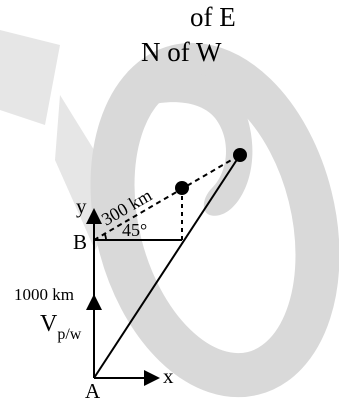 The height and width of the screenshot is (399, 339). What do you see at coordinates (49, 324) in the screenshot?
I see `velocity-main: V` at bounding box center [49, 324].